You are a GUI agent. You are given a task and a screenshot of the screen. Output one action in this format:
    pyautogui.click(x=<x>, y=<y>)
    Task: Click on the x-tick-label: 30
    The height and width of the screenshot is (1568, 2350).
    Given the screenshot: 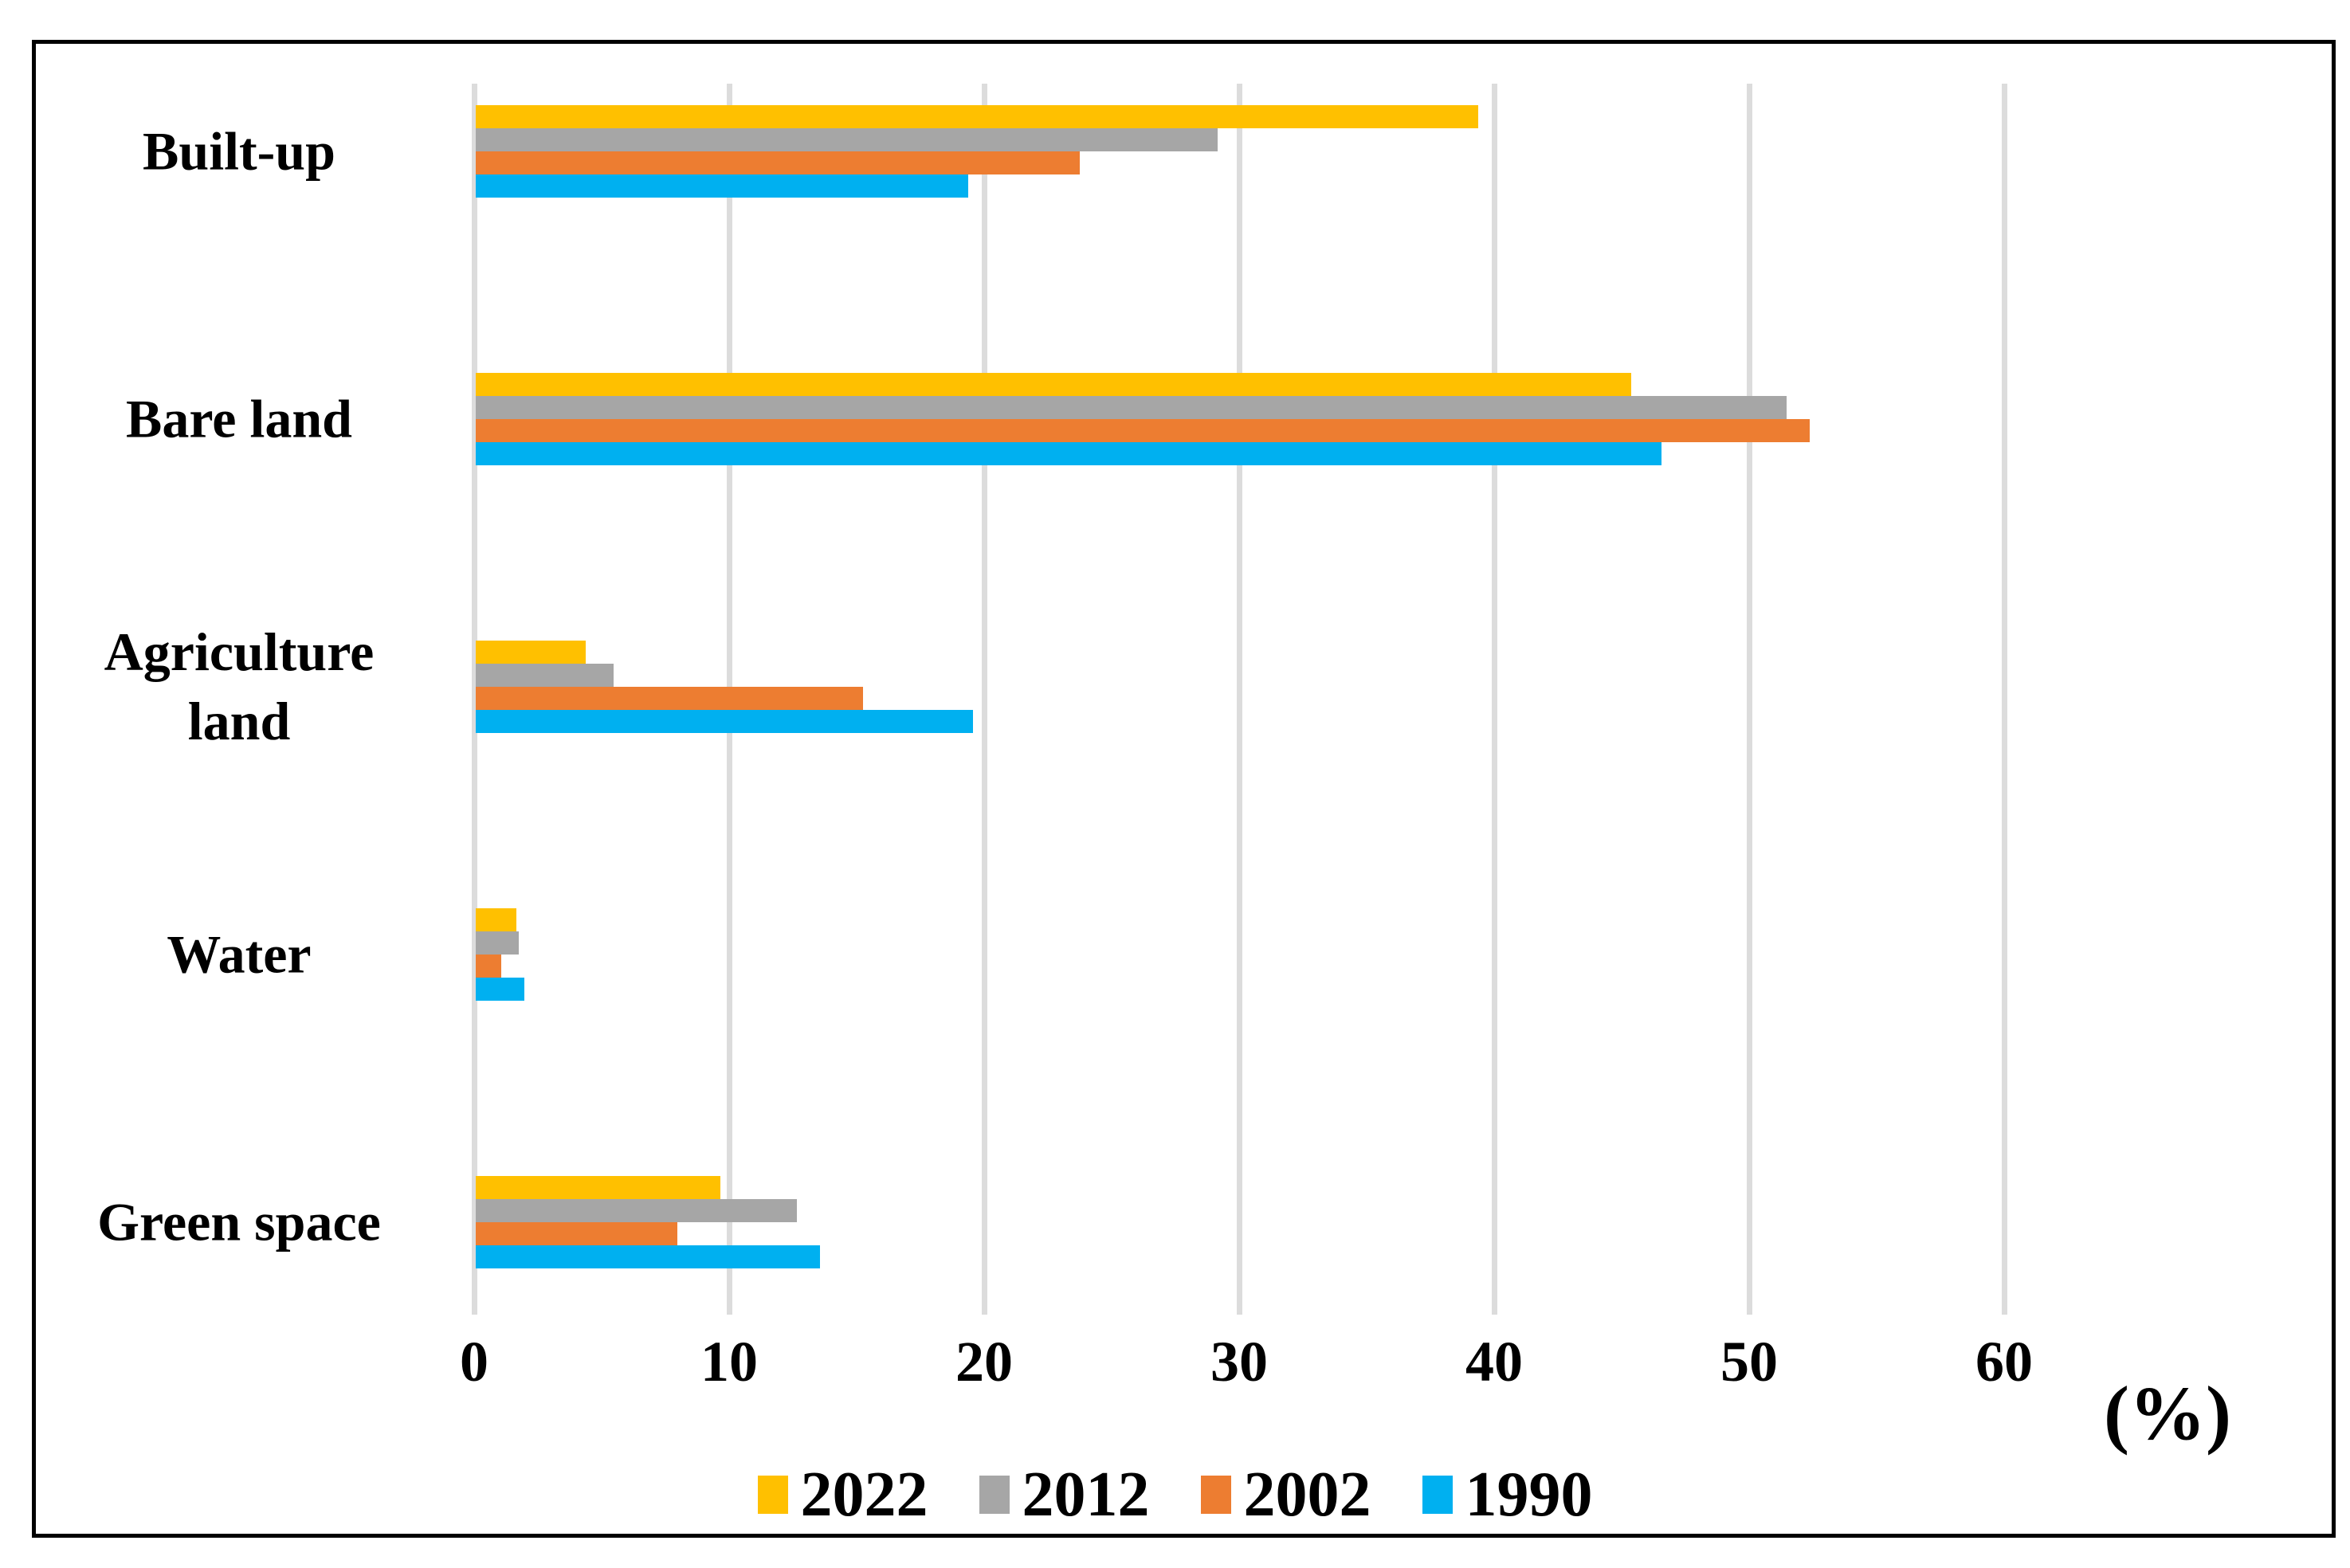 What is the action you would take?
    pyautogui.click(x=1239, y=1362)
    